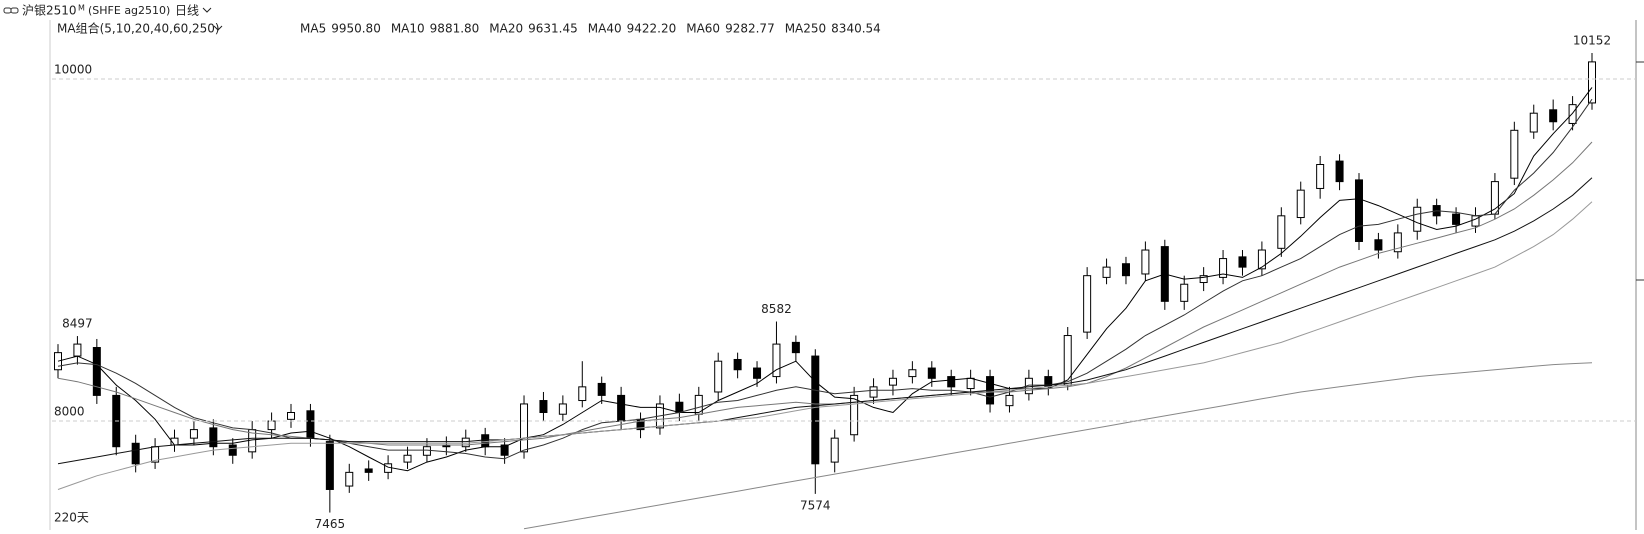 This screenshot has width=1644, height=534. Describe the element at coordinates (506, 29) in the screenshot. I see `ma-name: MA20` at that location.